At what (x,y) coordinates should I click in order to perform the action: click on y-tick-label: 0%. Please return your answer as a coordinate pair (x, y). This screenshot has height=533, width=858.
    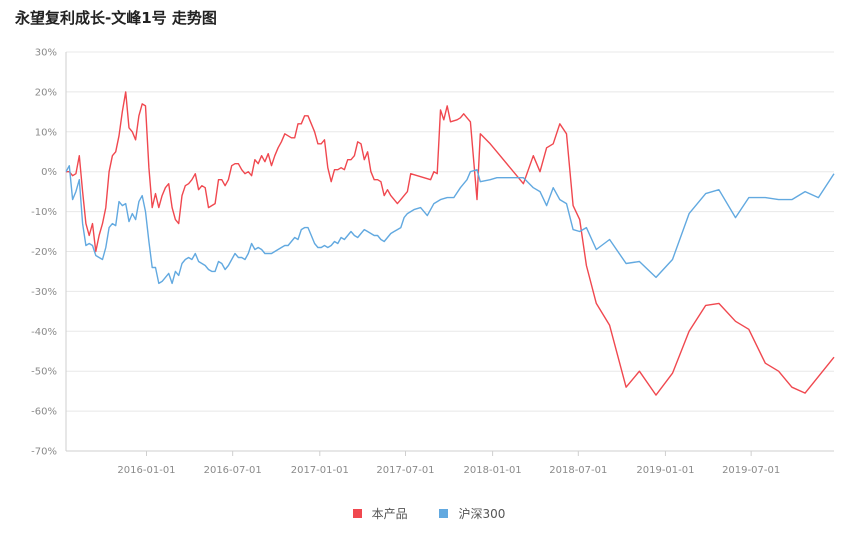
    Looking at the image, I should click on (49, 172).